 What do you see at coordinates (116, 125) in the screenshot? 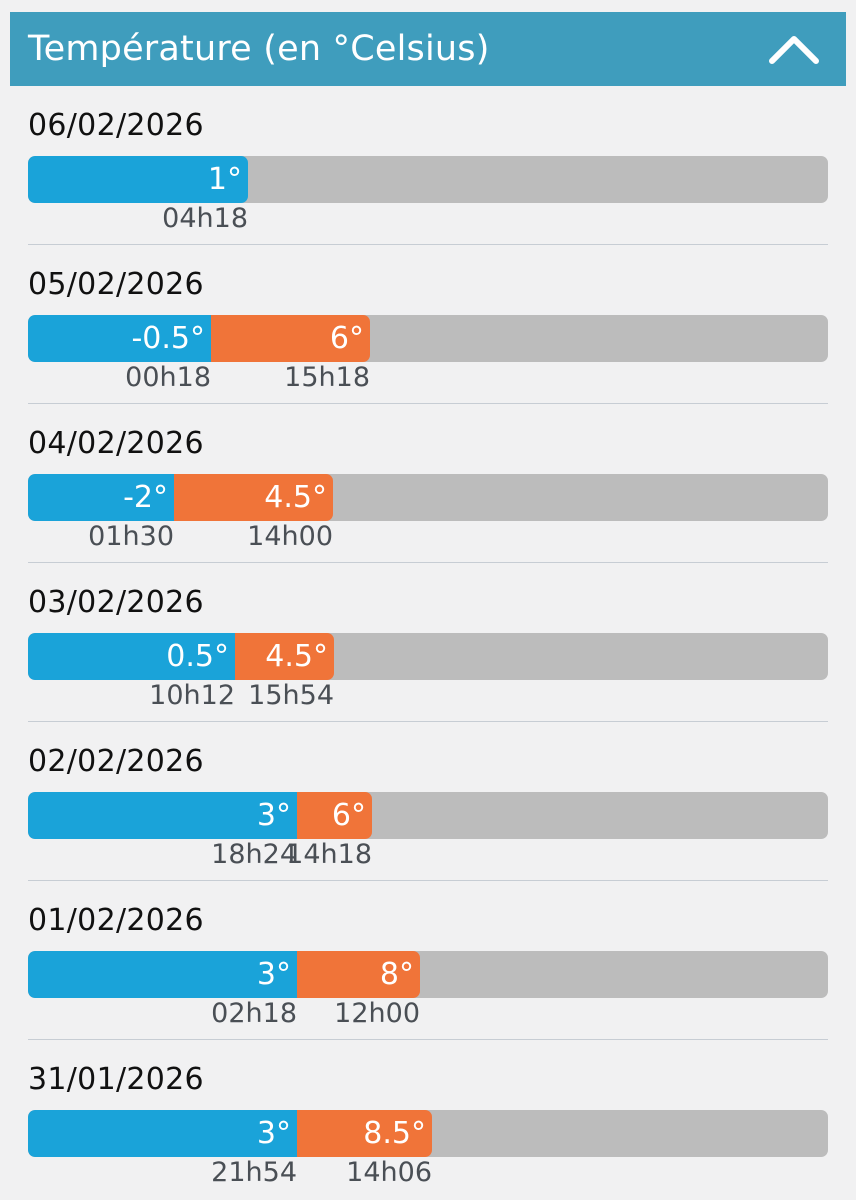
I see `day-date: 06/02/2026` at bounding box center [116, 125].